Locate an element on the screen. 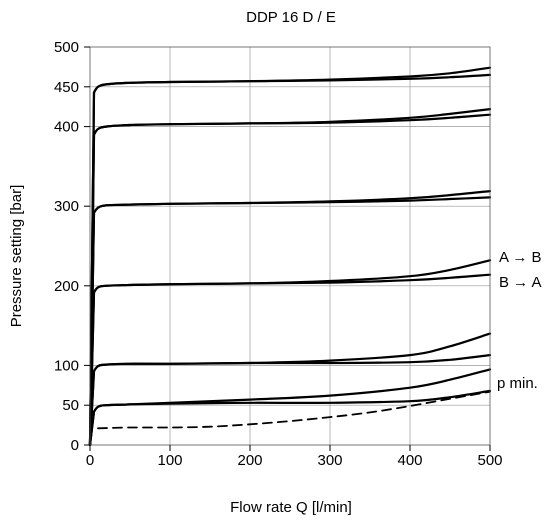  x-tick-label: 400 is located at coordinates (409, 460).